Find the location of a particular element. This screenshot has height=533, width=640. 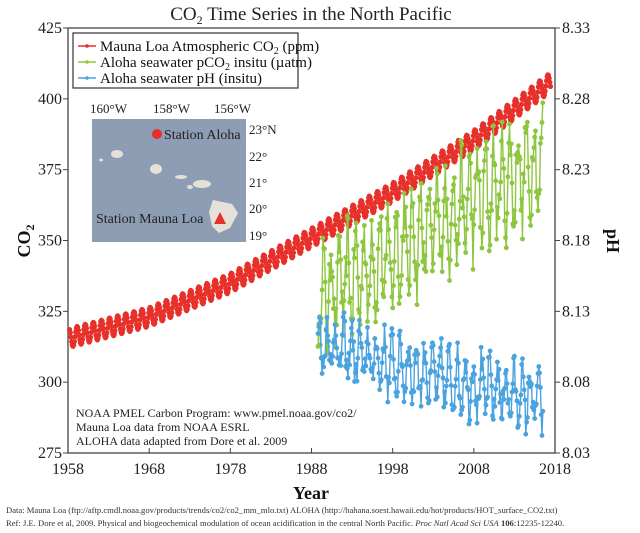

y-right-tick-label: 8.18 is located at coordinates (576, 241).